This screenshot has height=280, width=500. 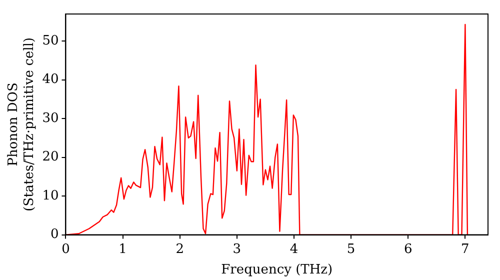 What do you see at coordinates (54, 234) in the screenshot?
I see `y-tick-label: 0` at bounding box center [54, 234].